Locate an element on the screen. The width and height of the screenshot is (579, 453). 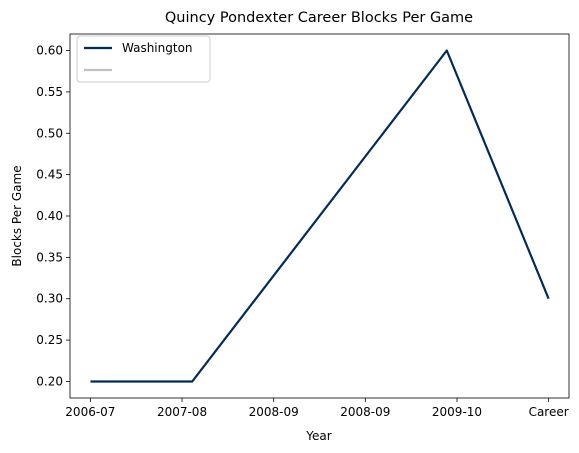
legend: Washington is located at coordinates (143, 59).